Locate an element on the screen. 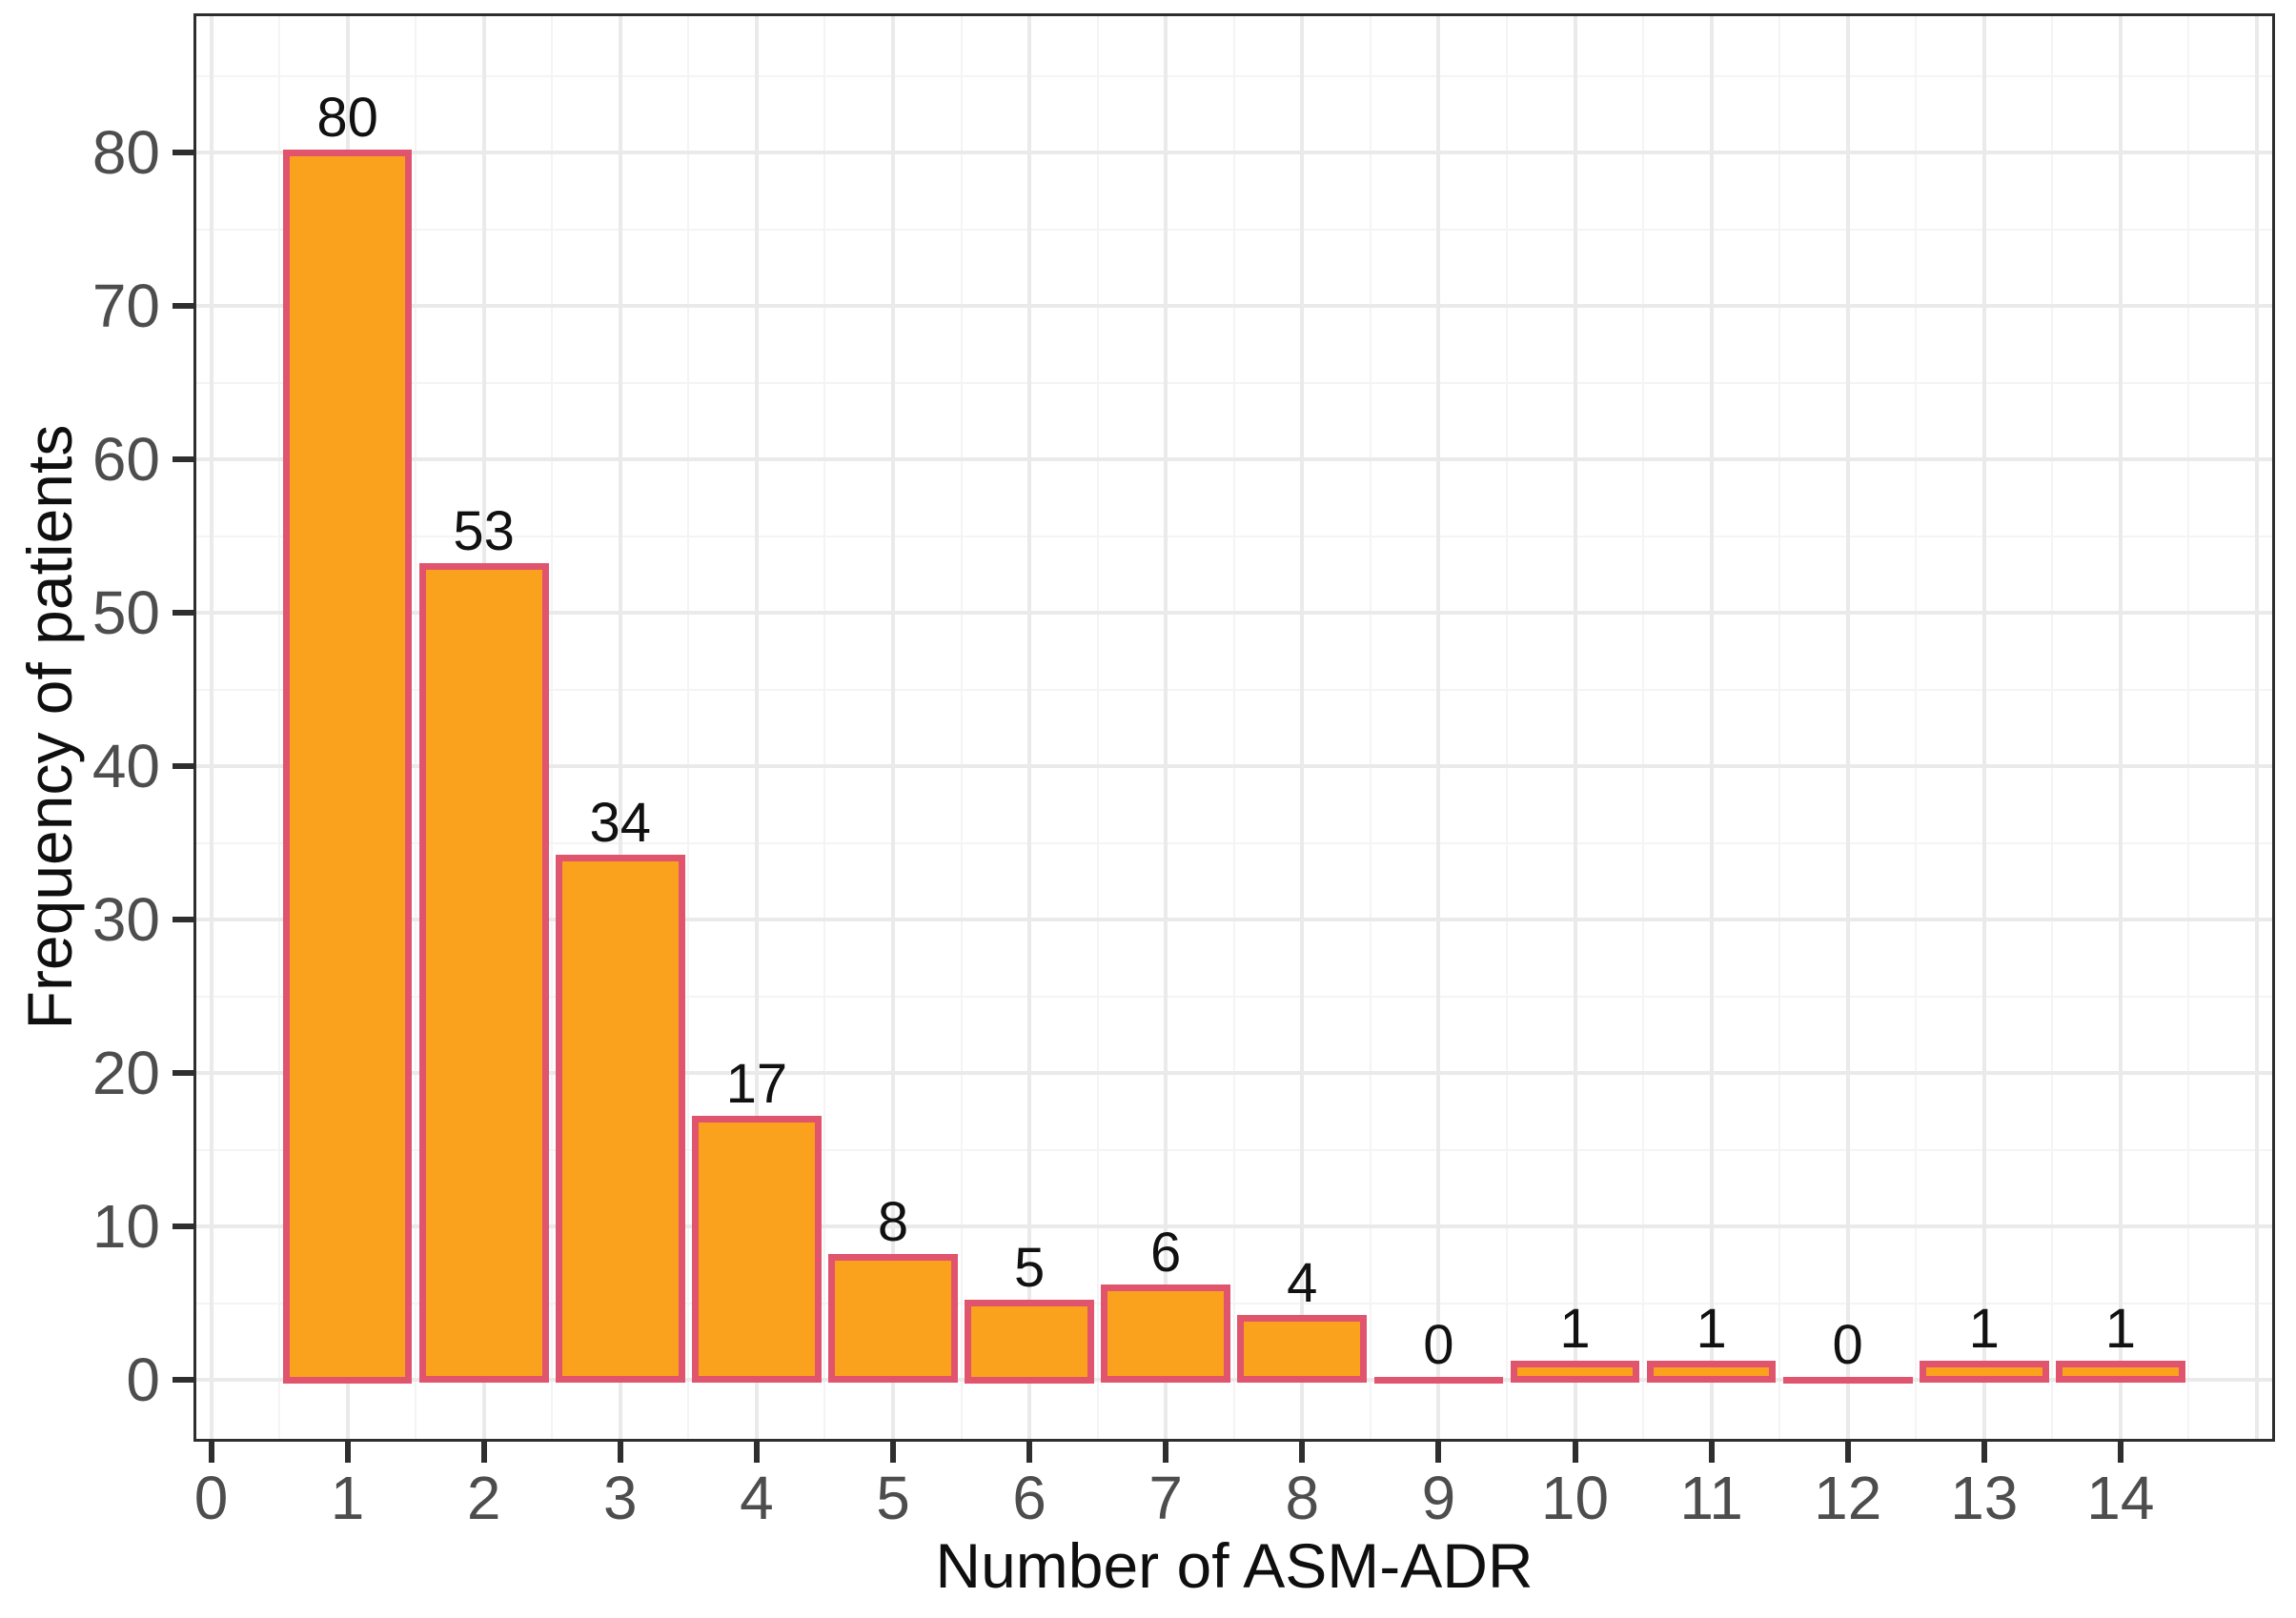  x-tick-label: 12 is located at coordinates (1848, 1498).